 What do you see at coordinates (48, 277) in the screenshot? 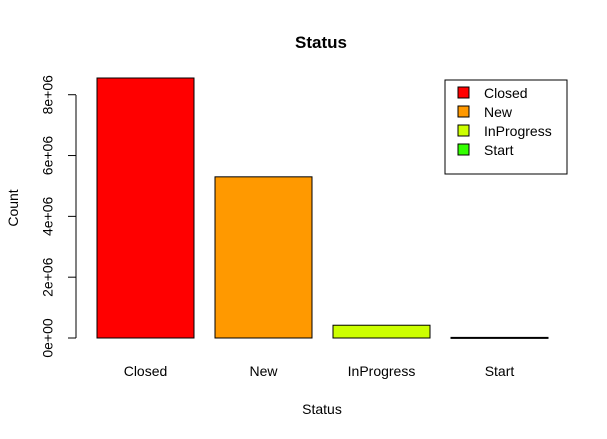
I see `y-tick-label-1: 2e+06` at bounding box center [48, 277].